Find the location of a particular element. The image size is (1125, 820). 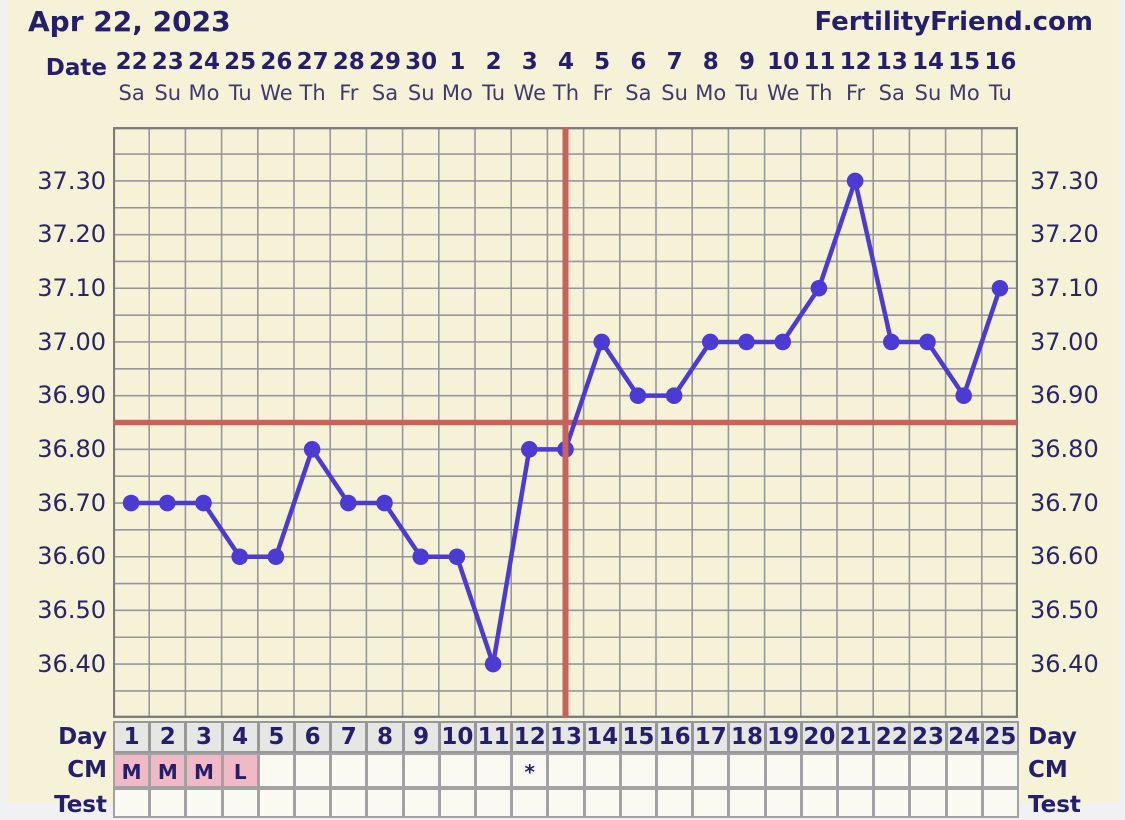

day-number-cell: 14 is located at coordinates (602, 737).